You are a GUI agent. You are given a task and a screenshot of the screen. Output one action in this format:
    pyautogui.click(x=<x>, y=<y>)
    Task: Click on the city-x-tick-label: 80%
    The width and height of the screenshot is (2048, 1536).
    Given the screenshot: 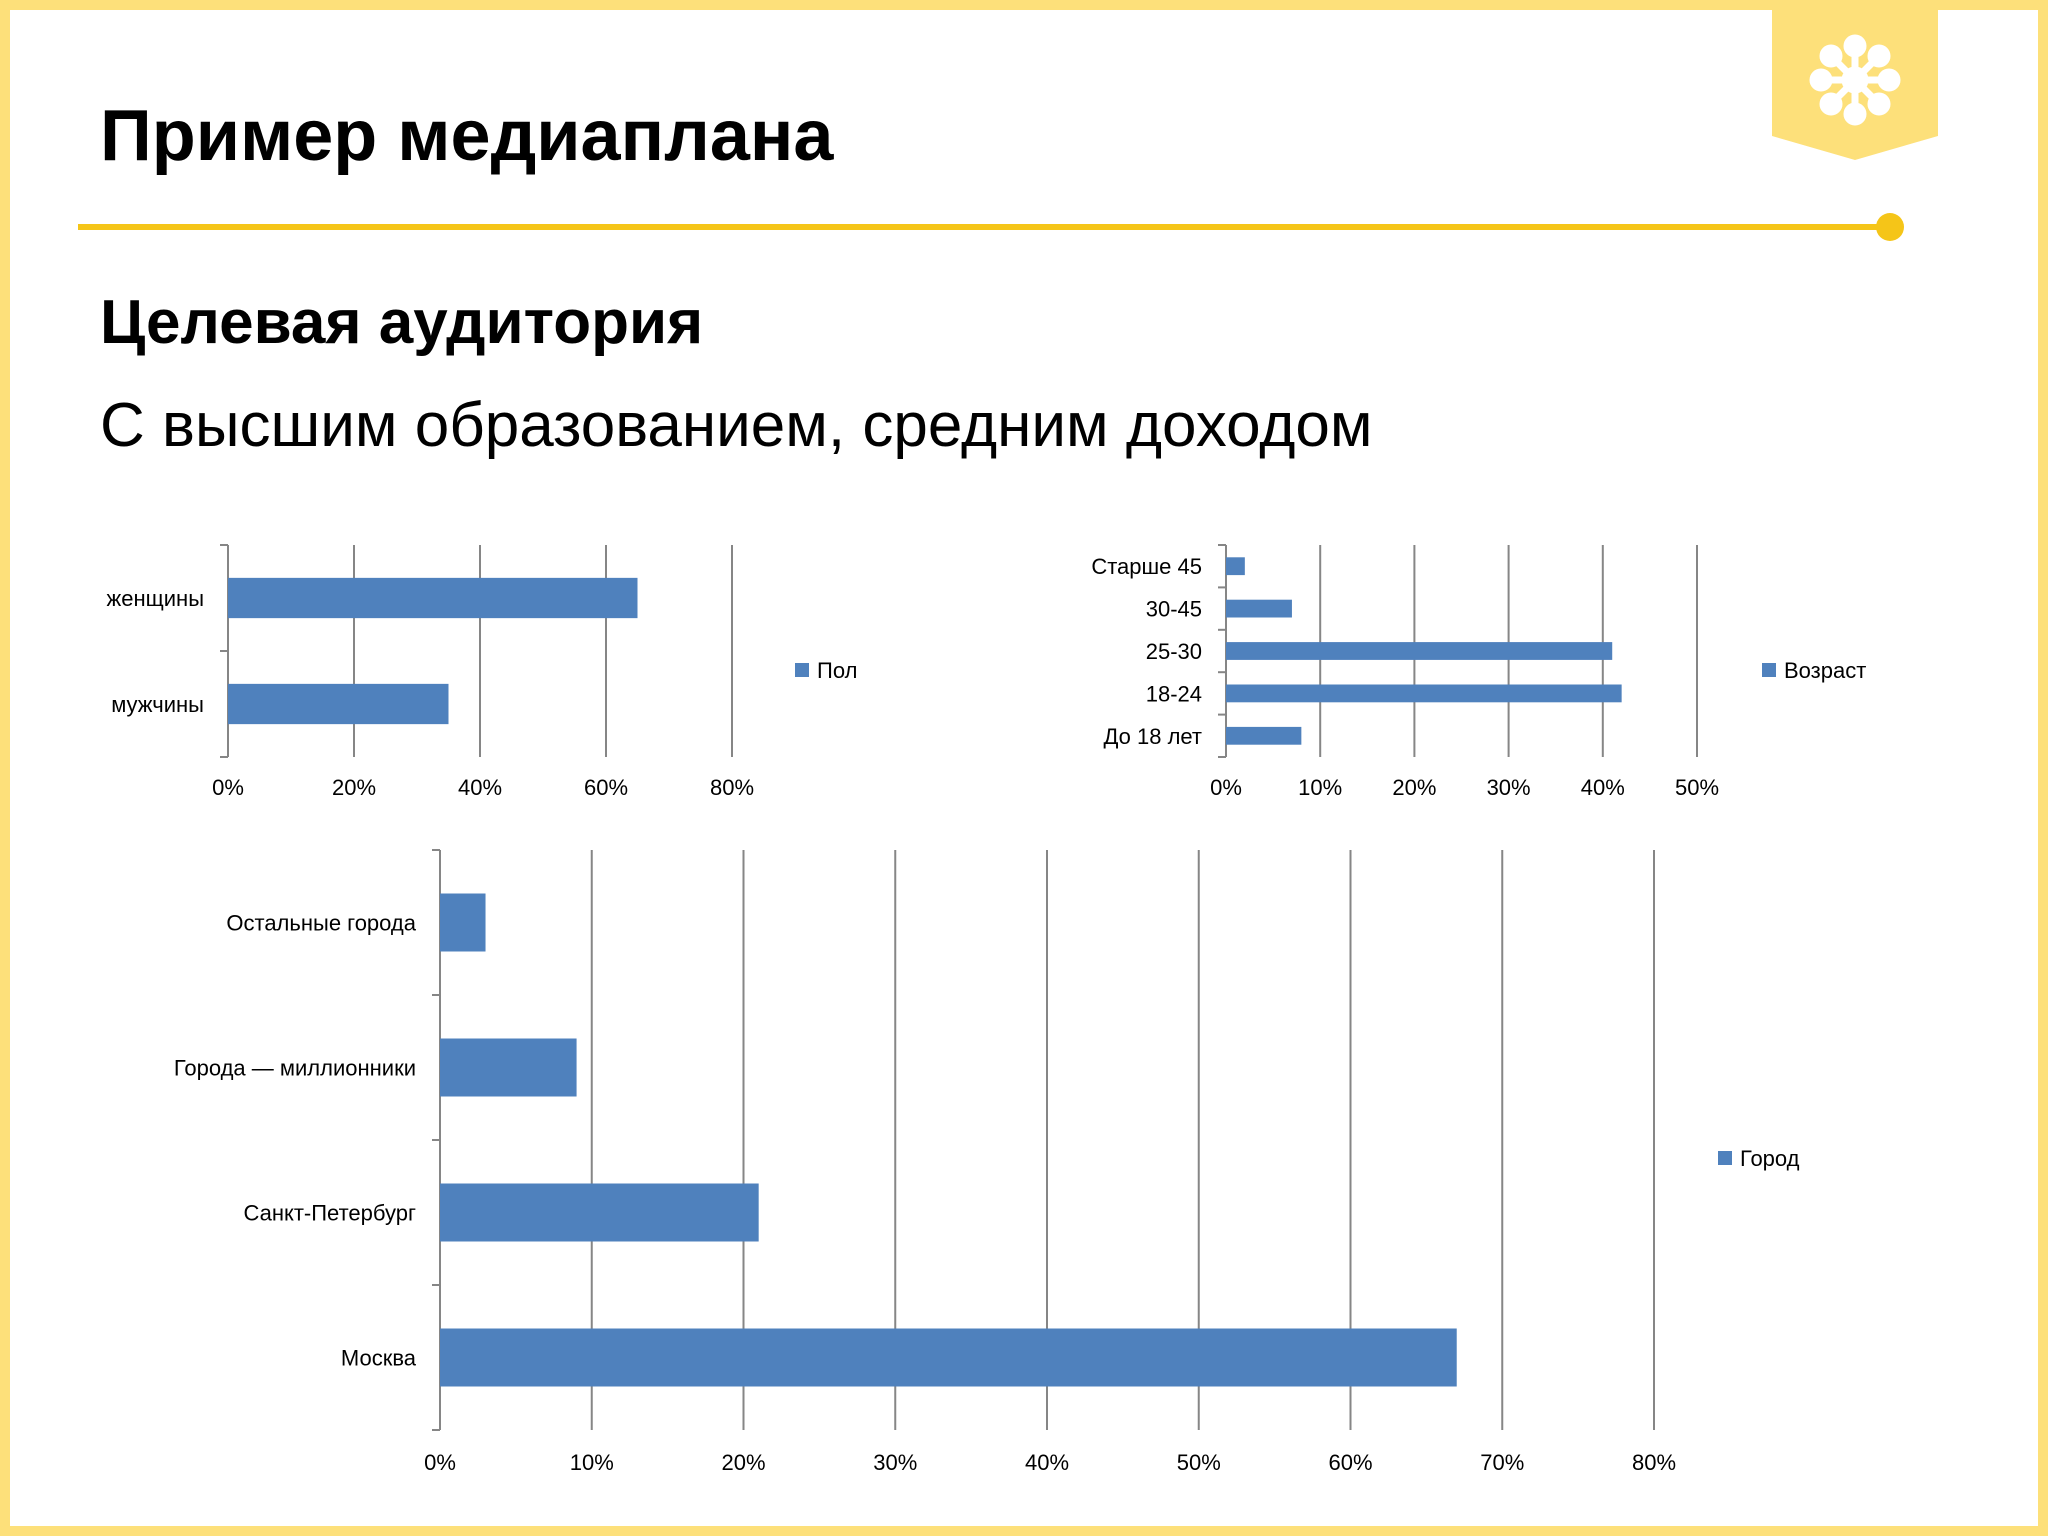 What is the action you would take?
    pyautogui.click(x=1654, y=1462)
    